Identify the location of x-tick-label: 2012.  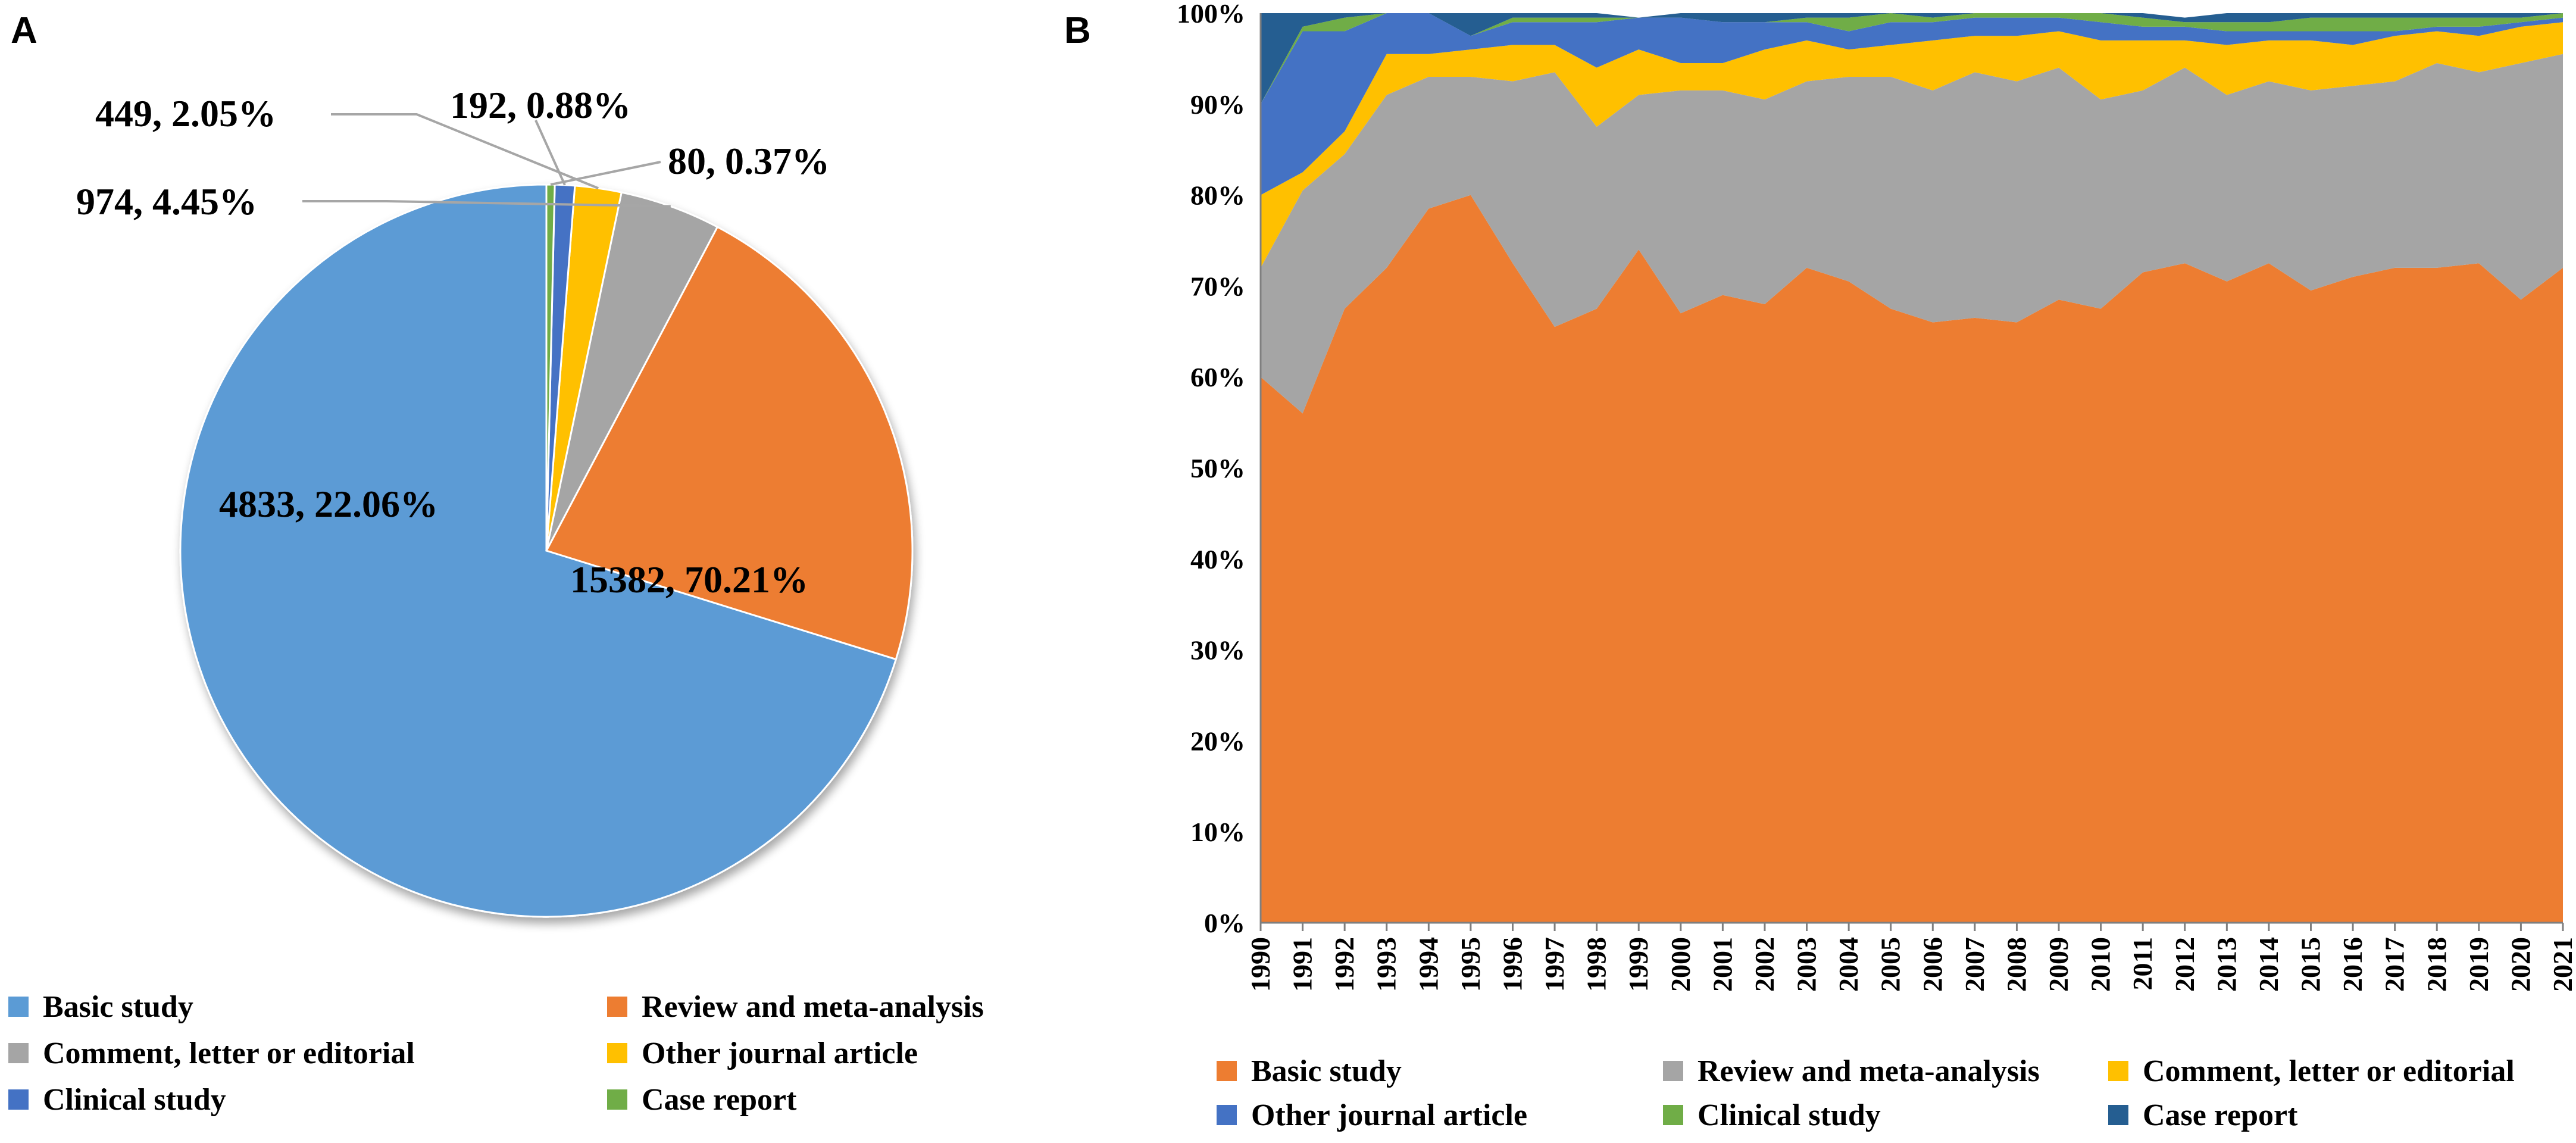
(2184, 964).